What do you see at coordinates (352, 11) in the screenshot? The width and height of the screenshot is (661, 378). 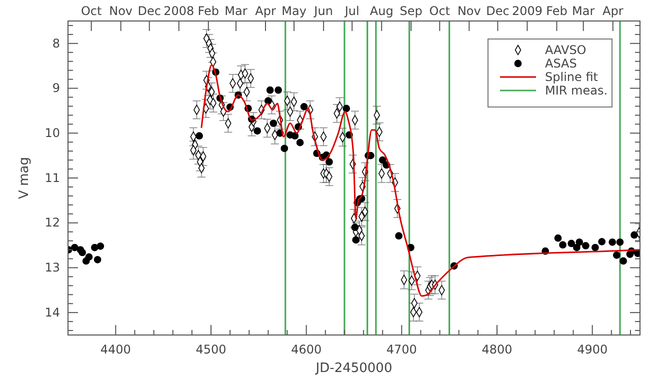 I see `x2-tick-label: Jul` at bounding box center [352, 11].